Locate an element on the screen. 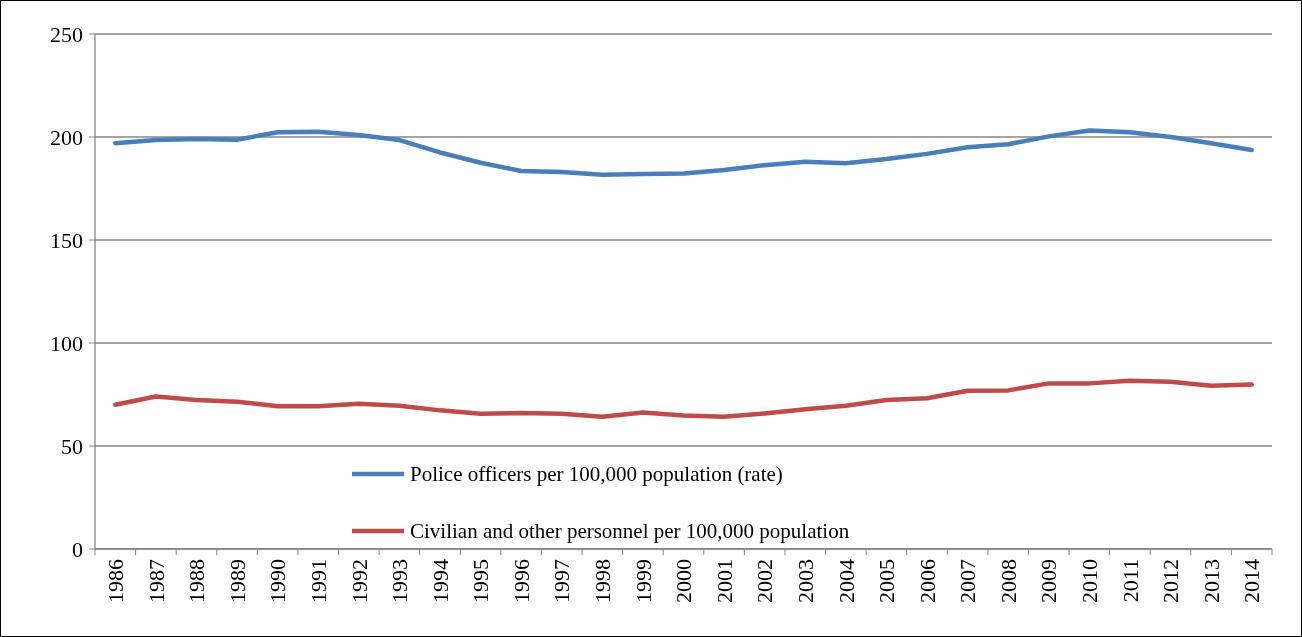  y-tick-label: 250 is located at coordinates (66, 34).